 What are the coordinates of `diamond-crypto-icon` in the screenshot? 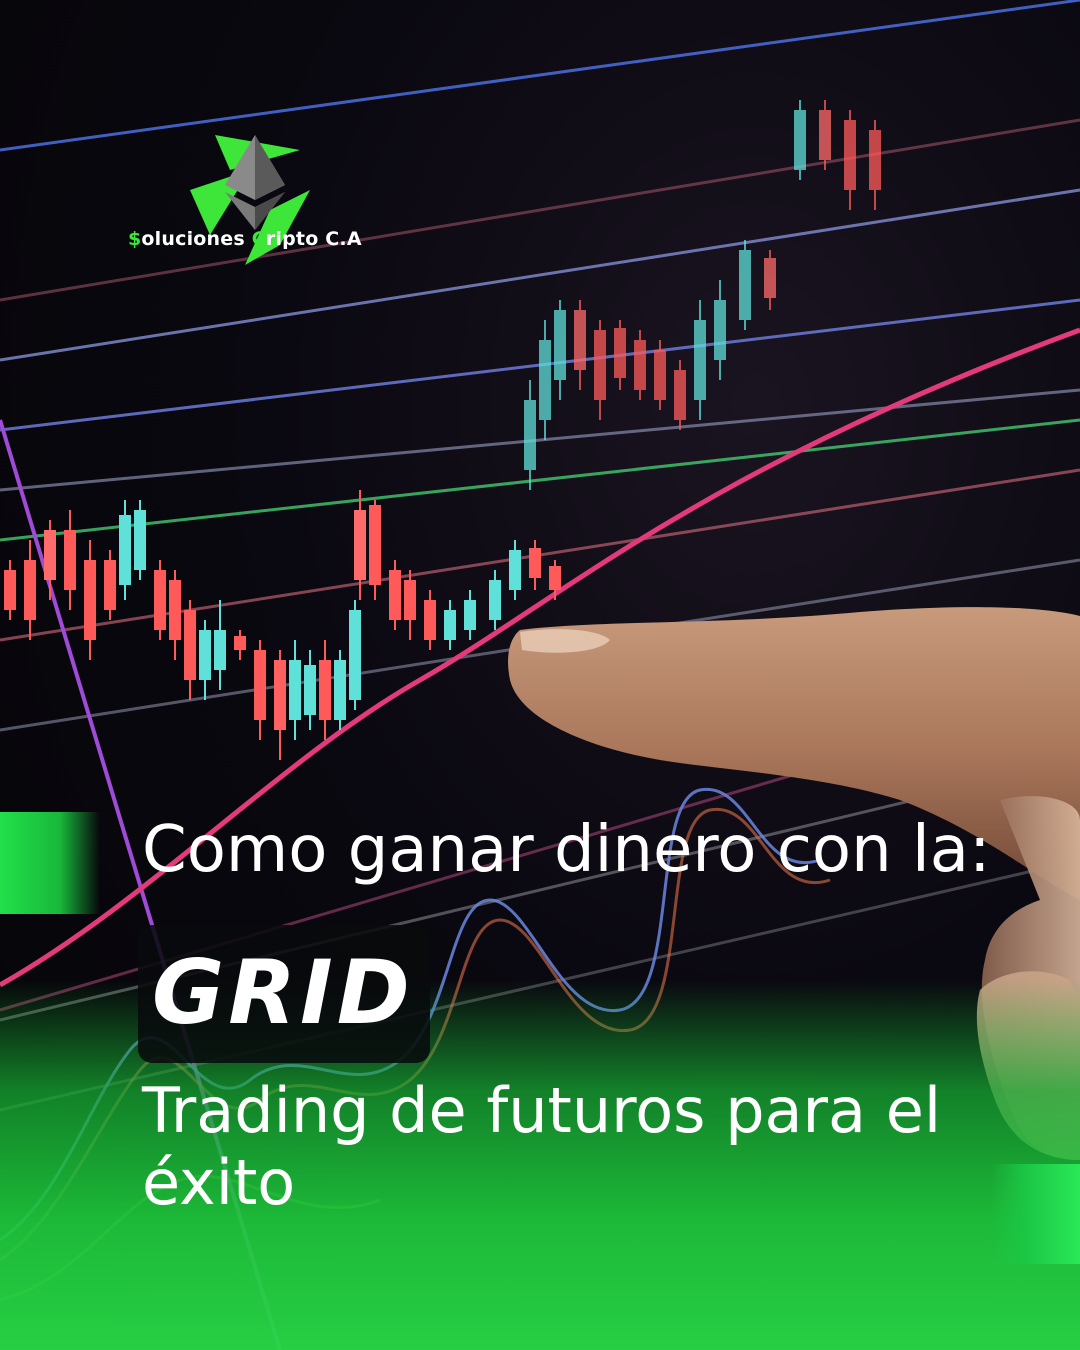 It's located at (250, 200).